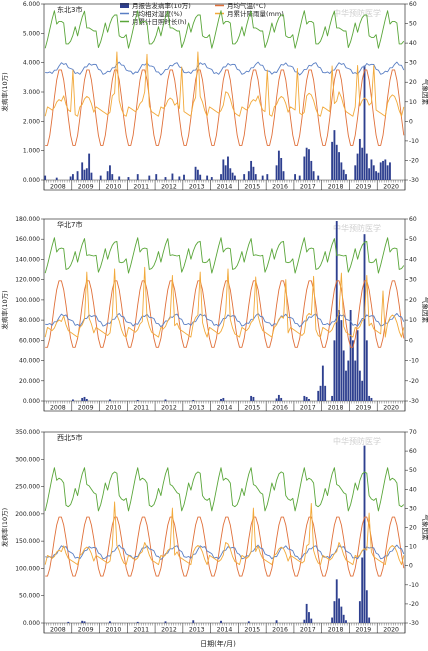 This screenshot has height=651, width=428. What do you see at coordinates (29, 340) in the screenshot?
I see `y-left-tick-label: 60.000` at bounding box center [29, 340].